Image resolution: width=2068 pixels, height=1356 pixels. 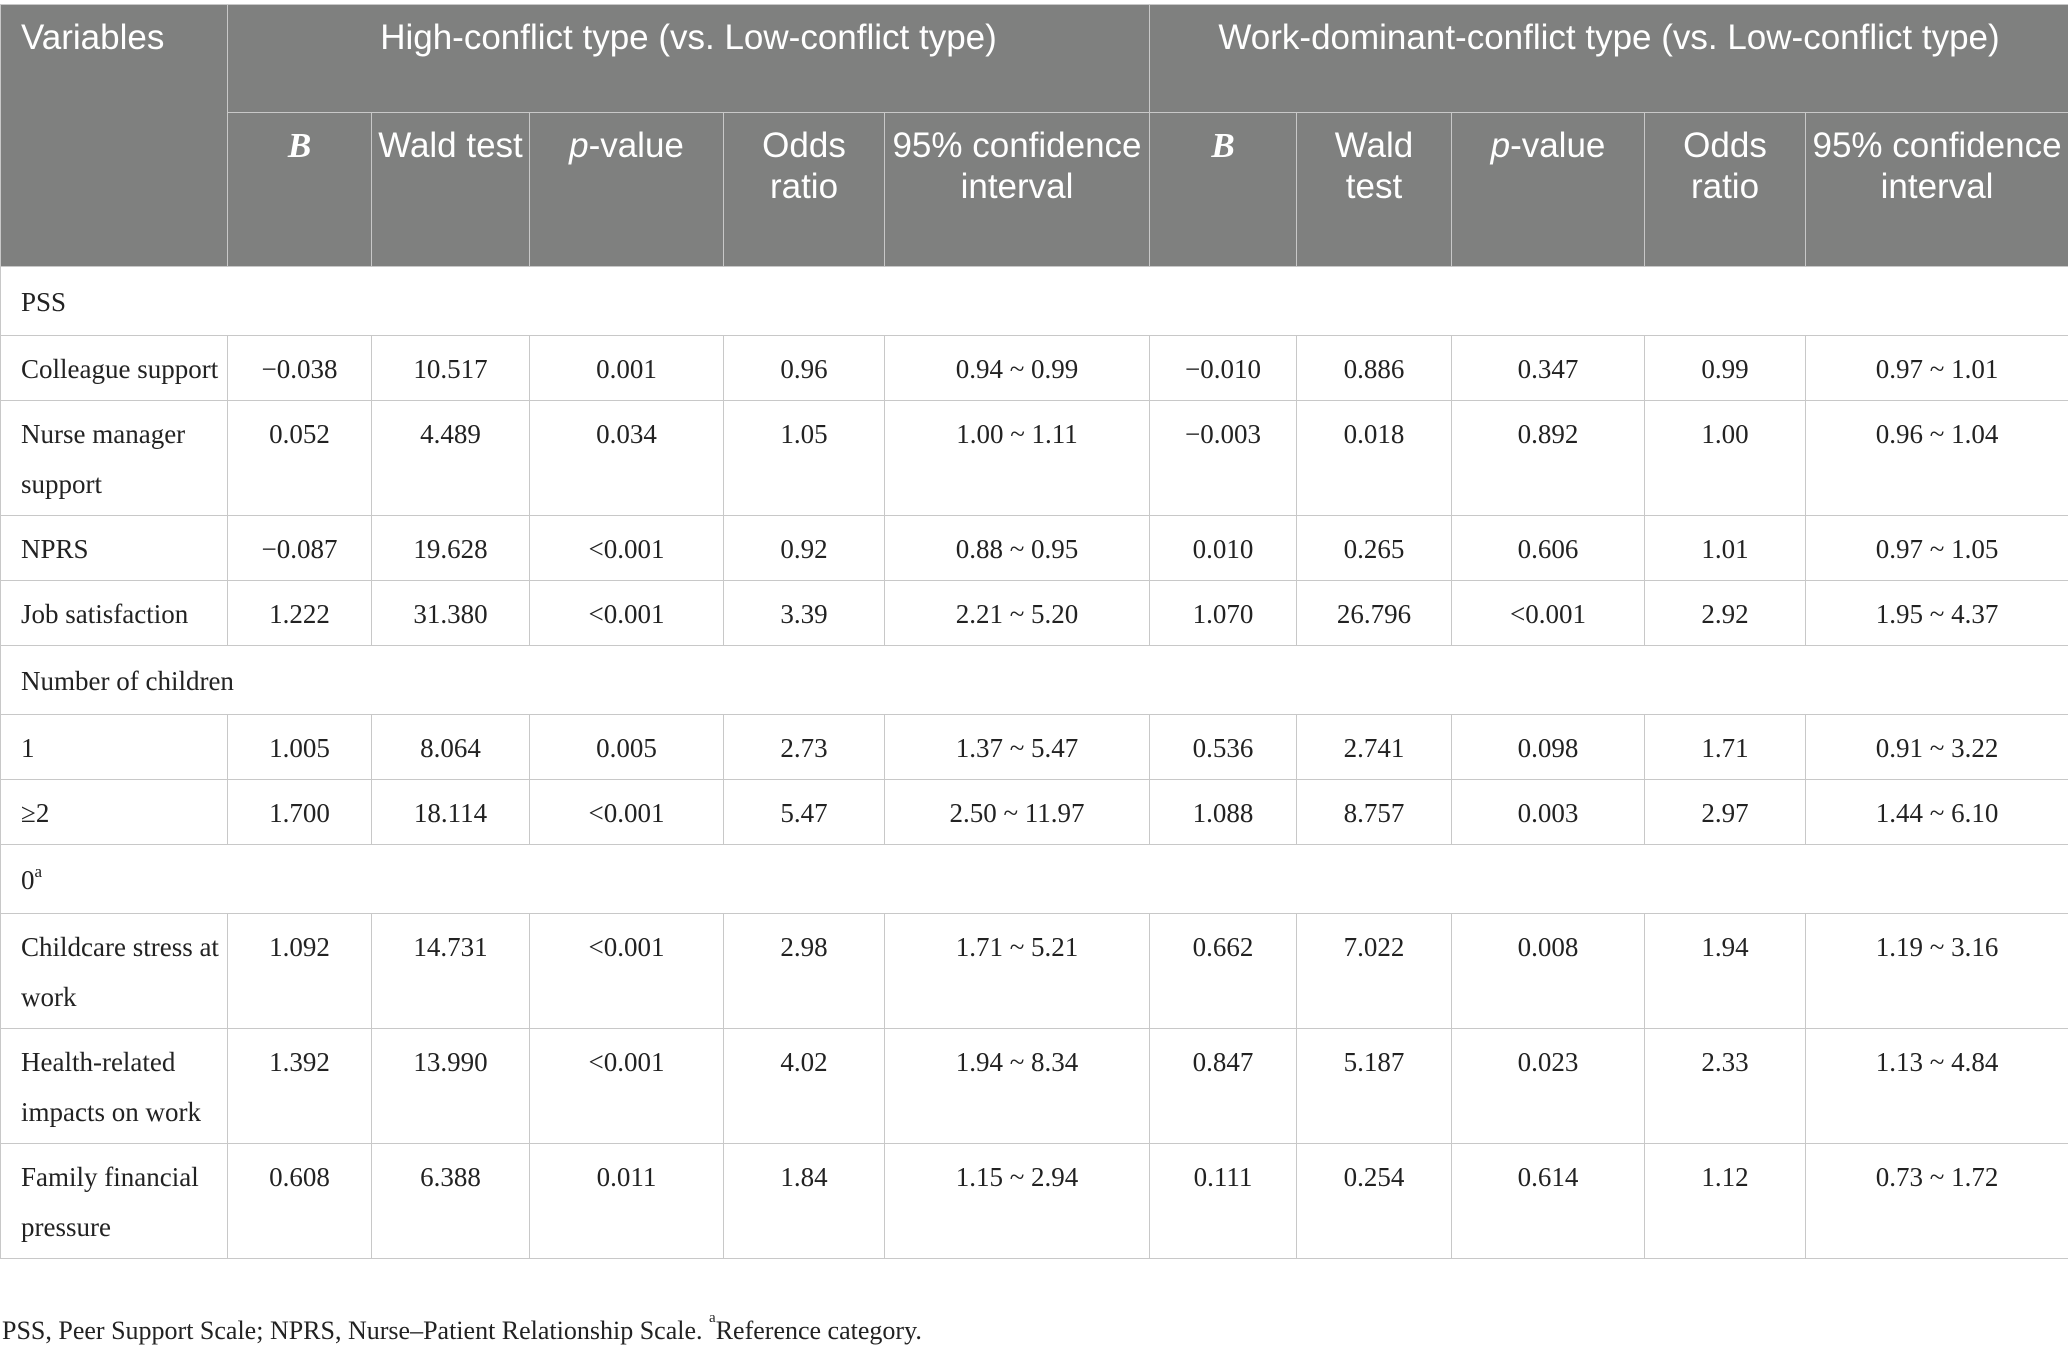 I want to click on g2-ci-cell: 1.44 ~ 6.10, so click(x=1936, y=812).